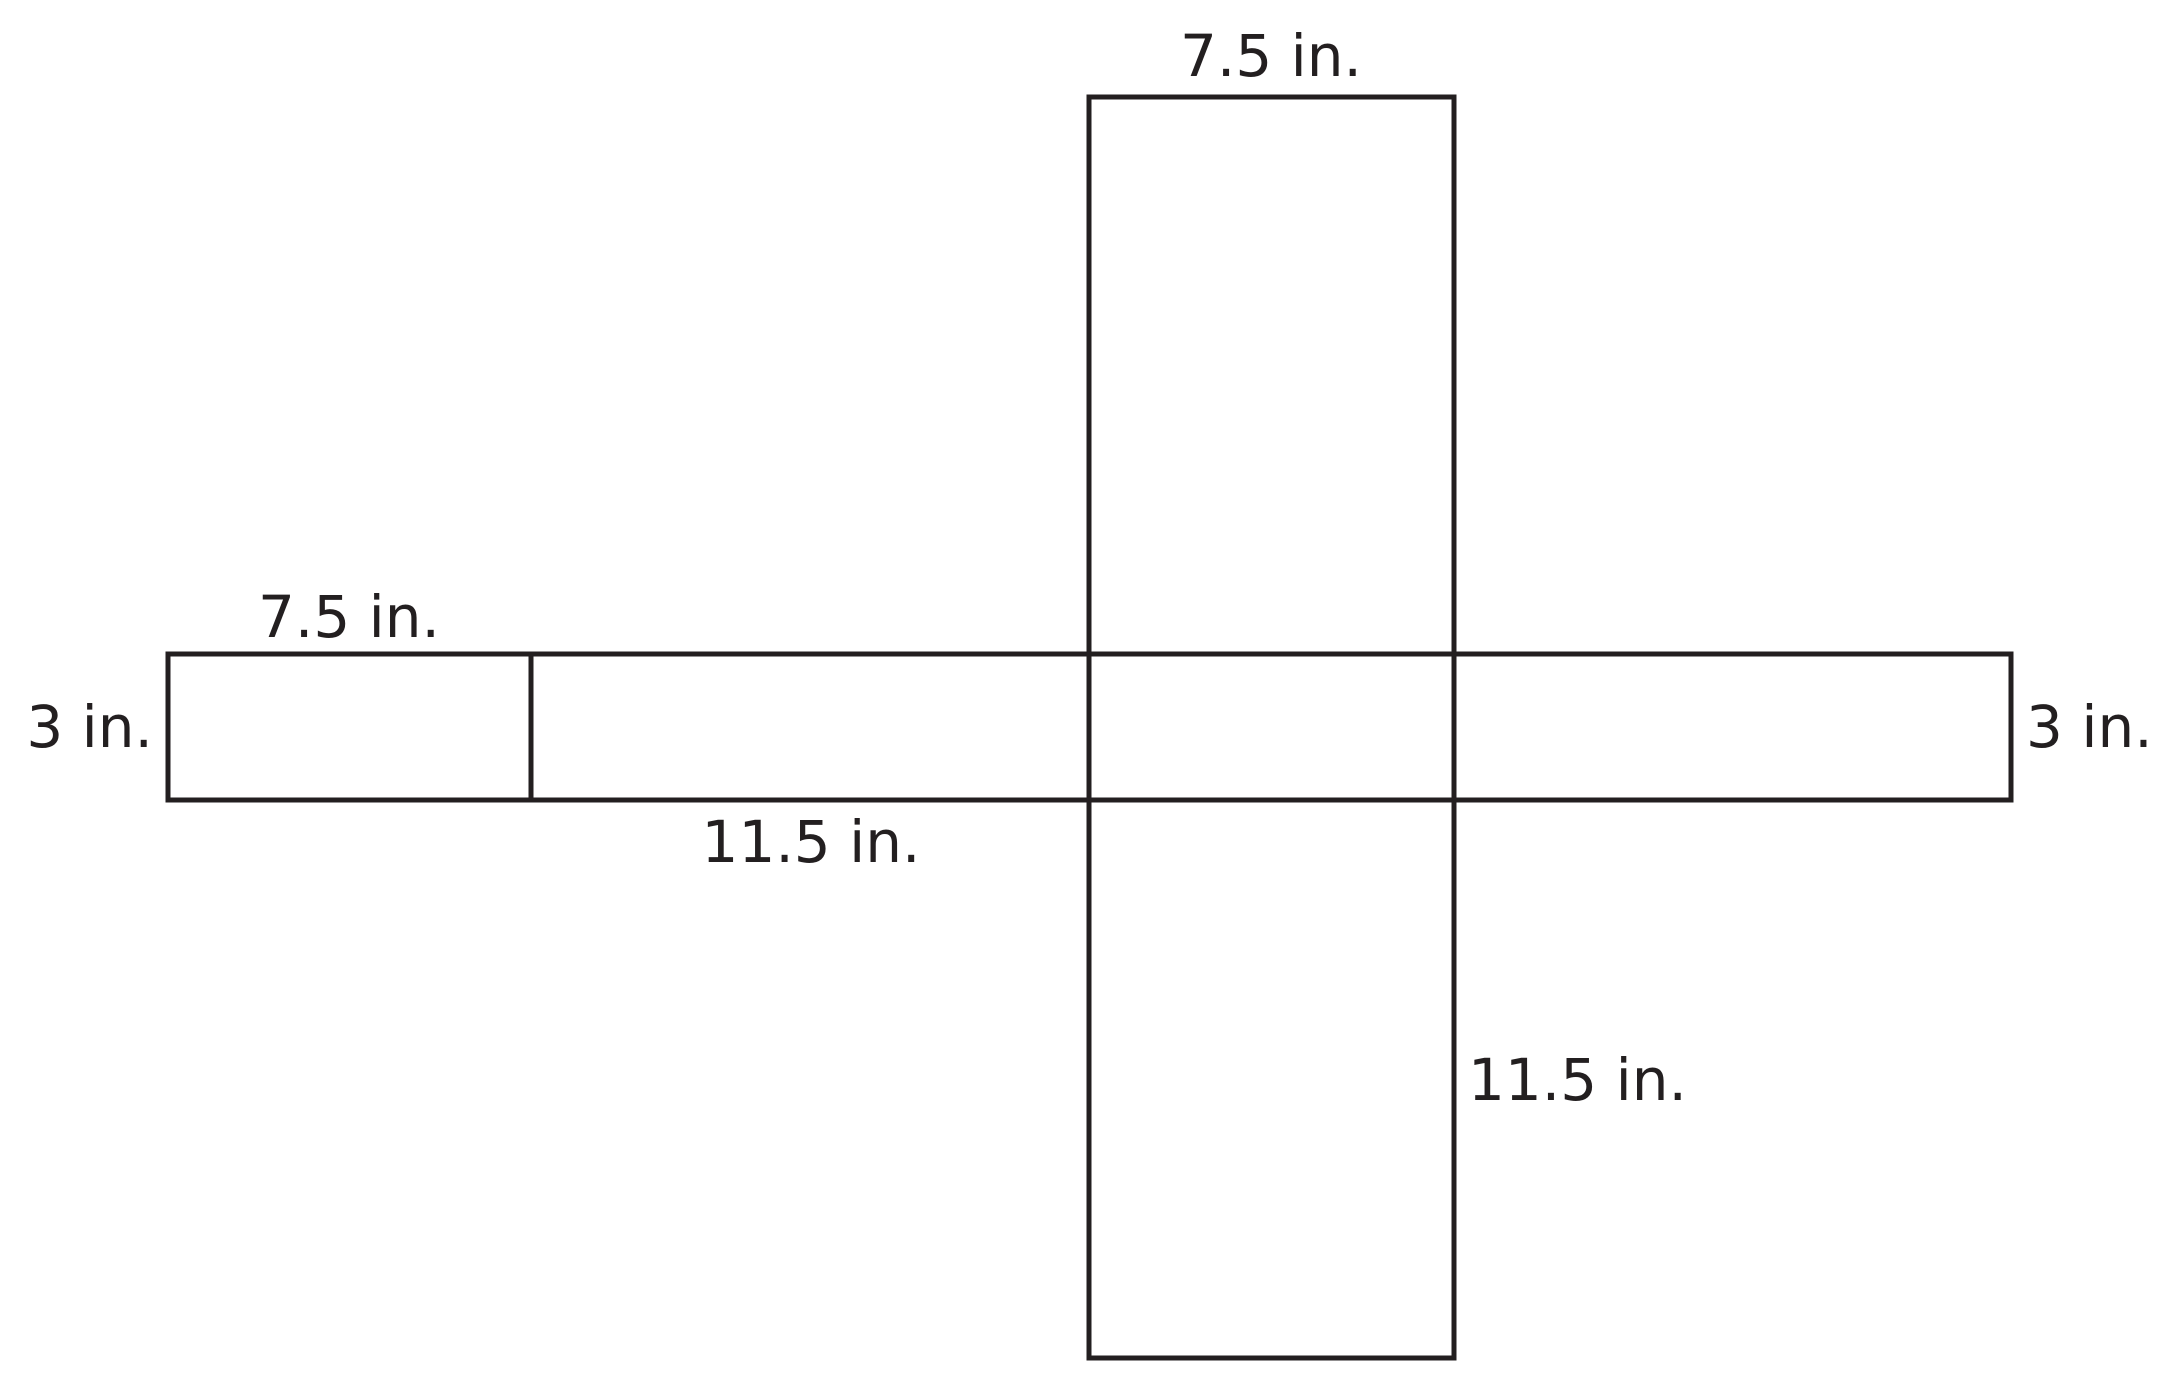 Image resolution: width=2172 pixels, height=1378 pixels. Describe the element at coordinates (89, 727) in the screenshot. I see `left-height-label: 3 in.` at that location.